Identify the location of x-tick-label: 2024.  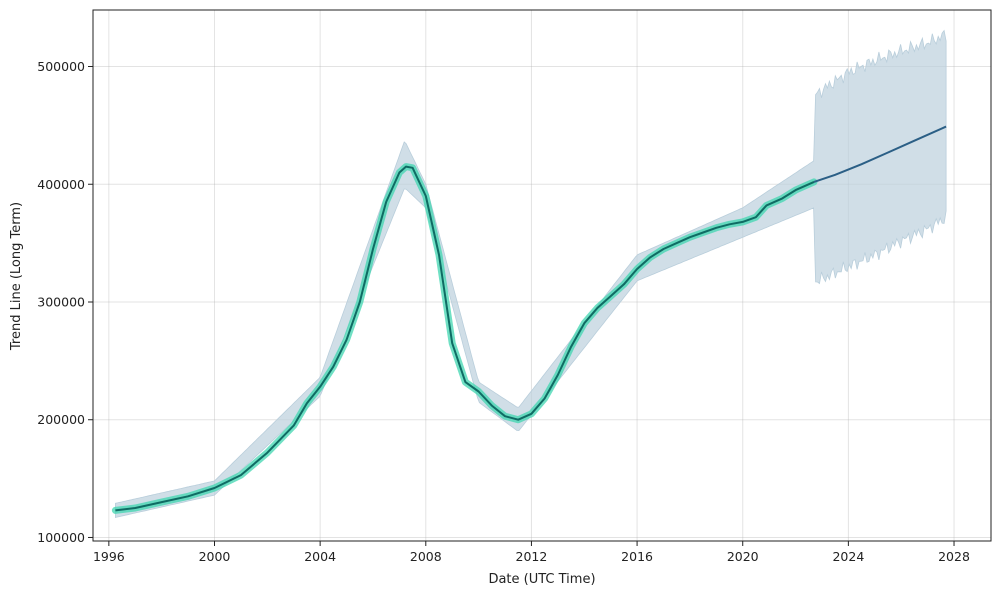
(848, 556).